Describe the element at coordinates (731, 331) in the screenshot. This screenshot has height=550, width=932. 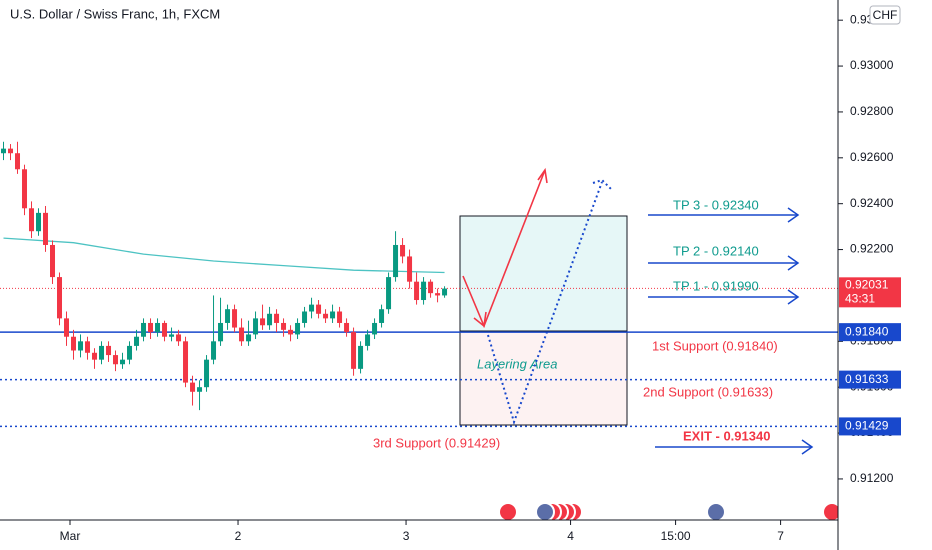
I see `tp-arrows` at that location.